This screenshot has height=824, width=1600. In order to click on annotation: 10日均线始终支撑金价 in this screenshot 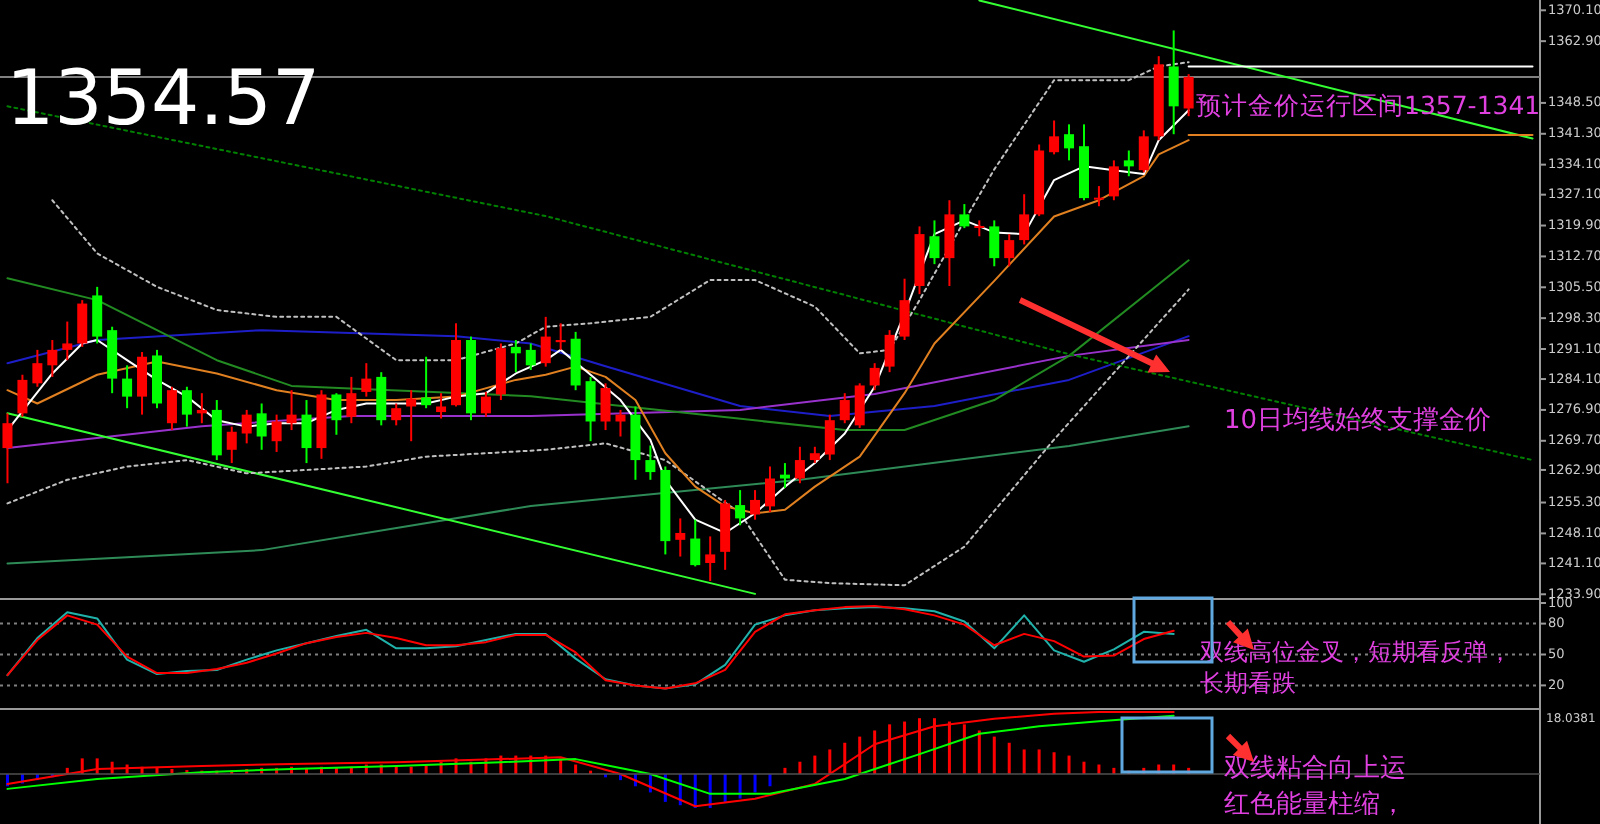, I will do `click(1358, 421)`.